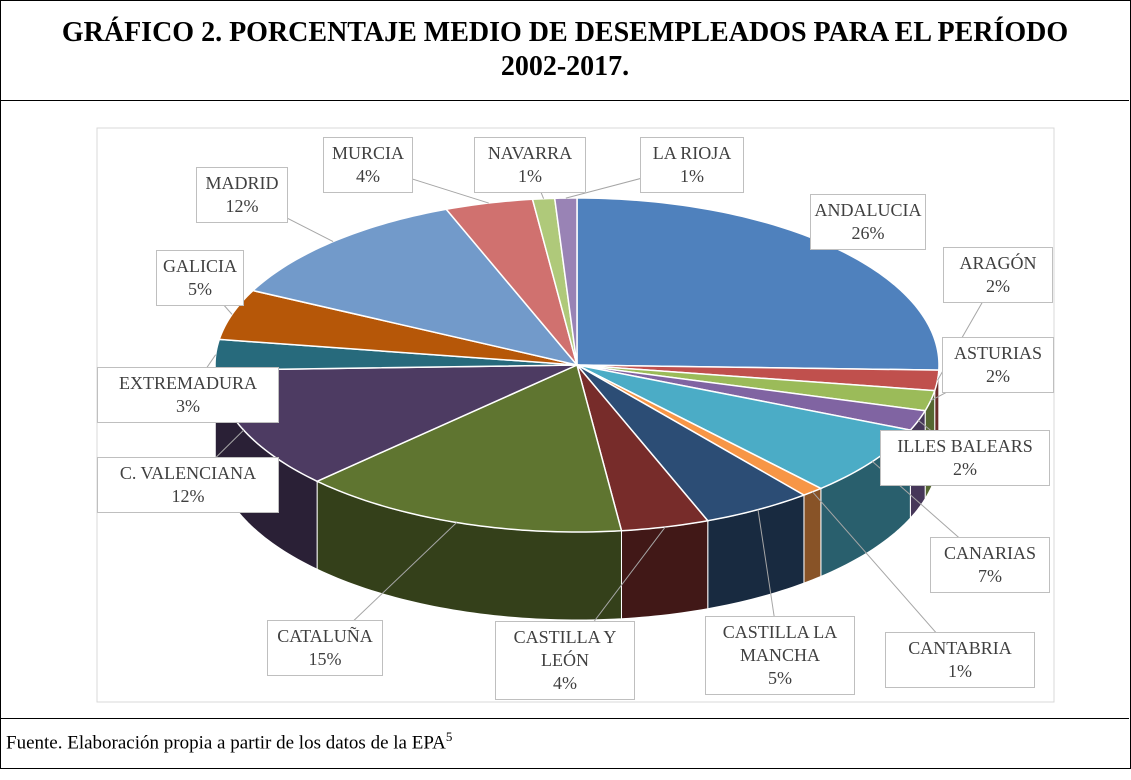  Describe the element at coordinates (188, 473) in the screenshot. I see `label-name: C. VALENCIANA` at that location.